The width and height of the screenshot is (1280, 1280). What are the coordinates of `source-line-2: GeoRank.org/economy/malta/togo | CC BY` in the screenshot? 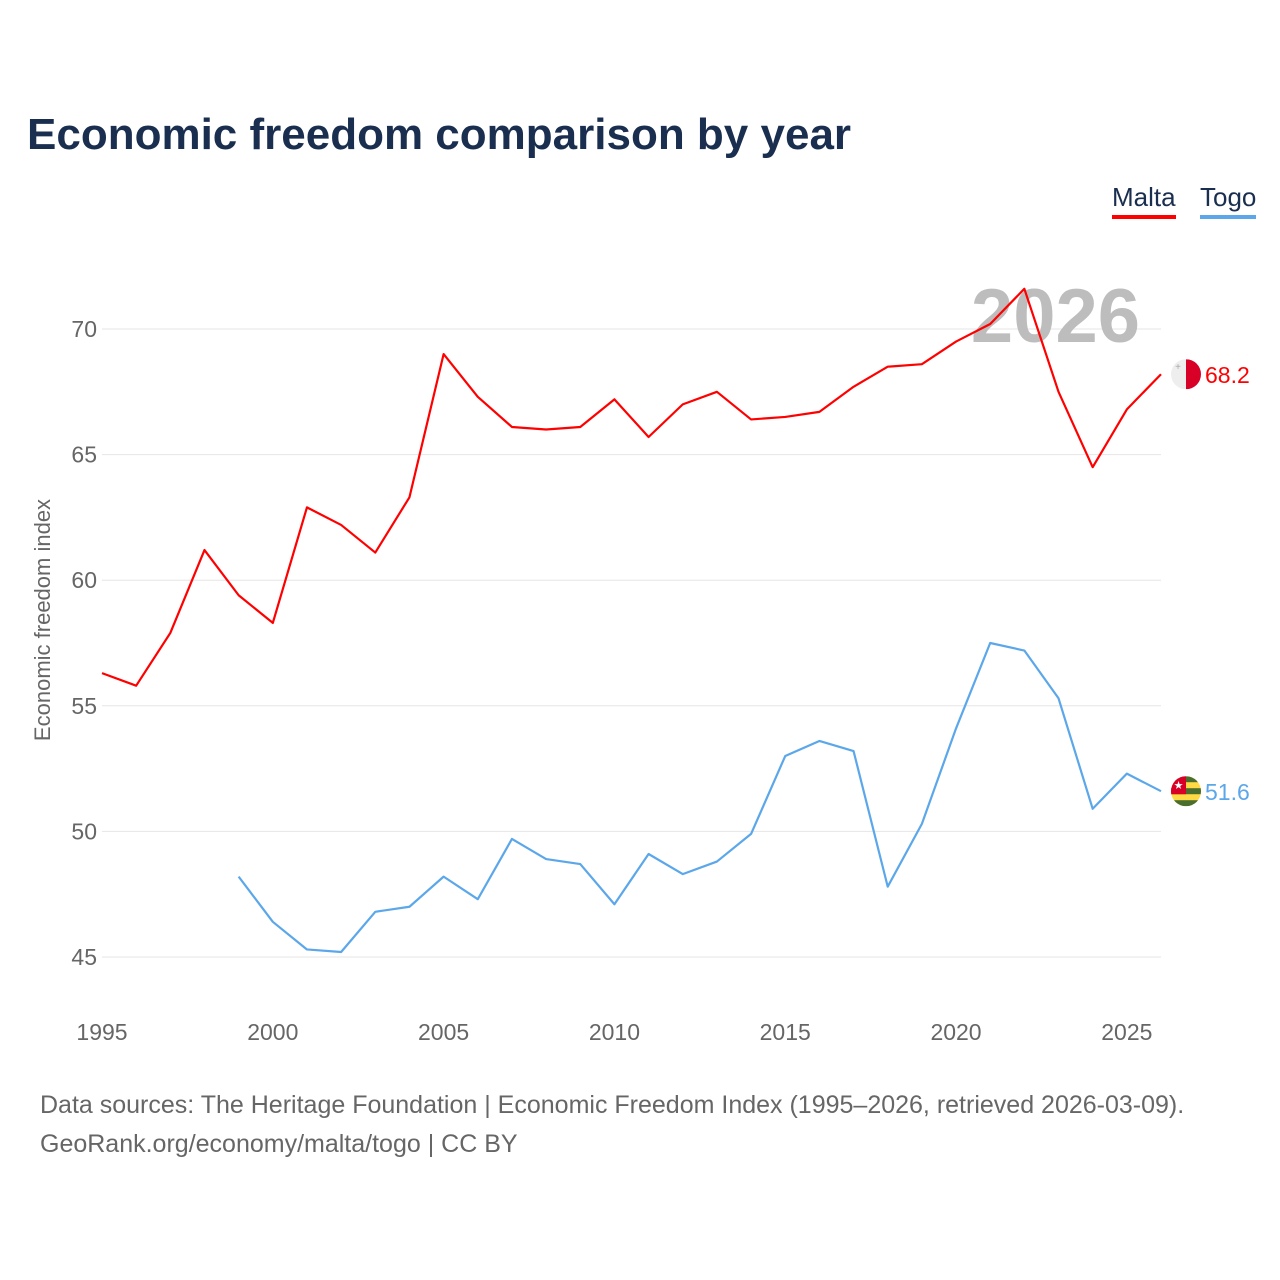 It's located at (279, 1144).